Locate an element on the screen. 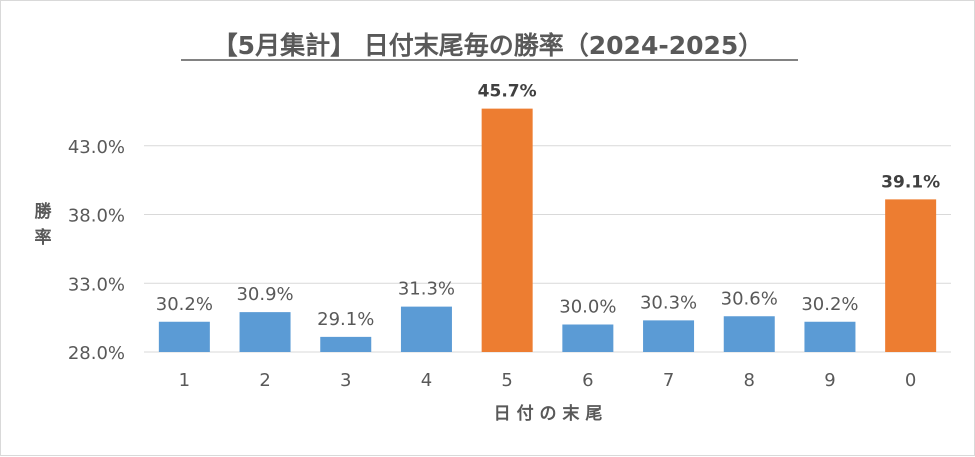  x-tick-label: 6 is located at coordinates (587, 380).